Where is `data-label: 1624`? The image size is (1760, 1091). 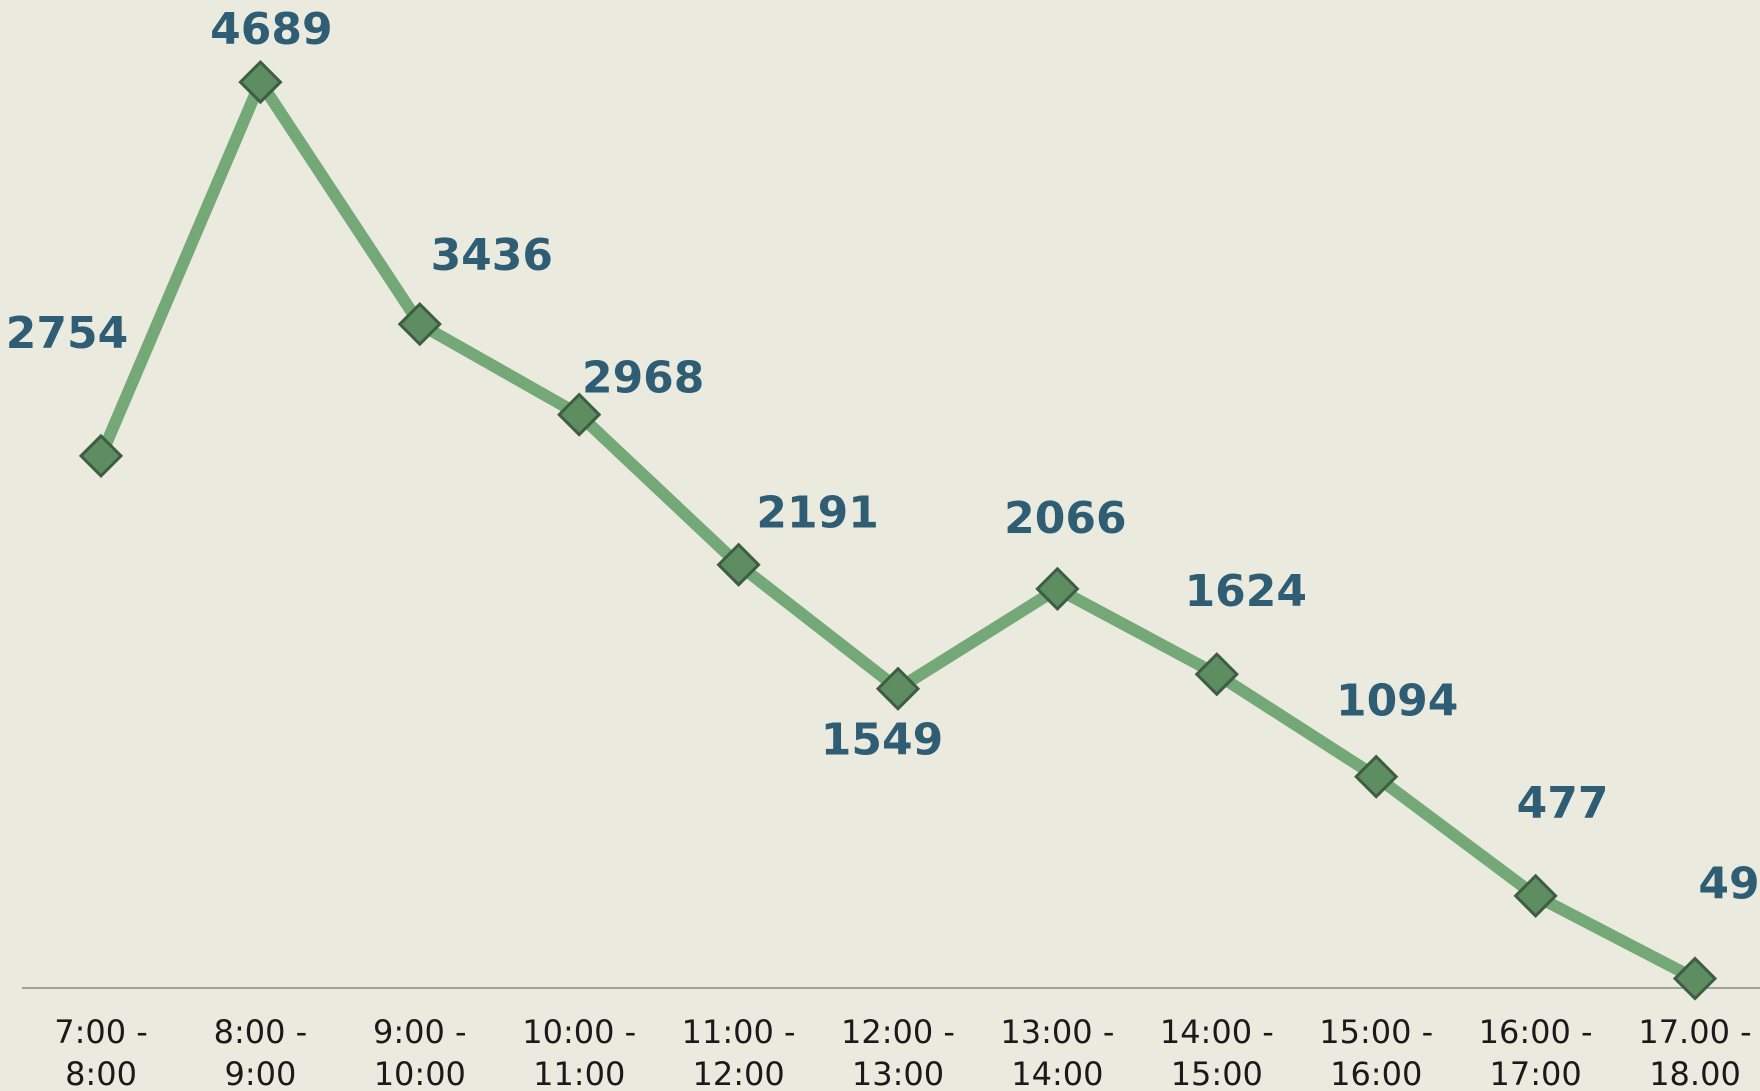
data-label: 1624 is located at coordinates (1246, 591).